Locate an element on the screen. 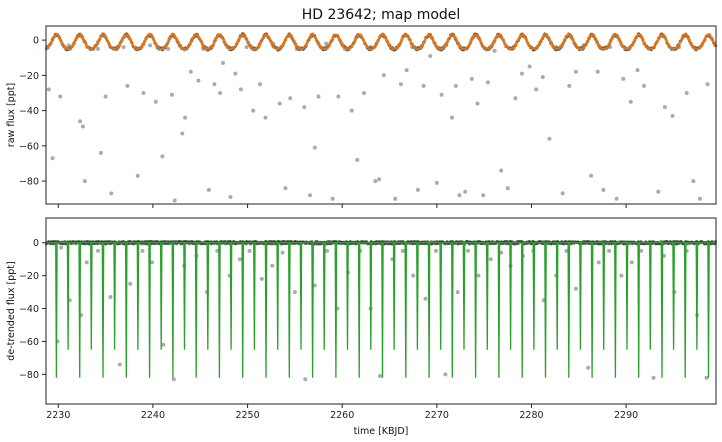  bottom-x-tick-label: 2270 is located at coordinates (437, 415).